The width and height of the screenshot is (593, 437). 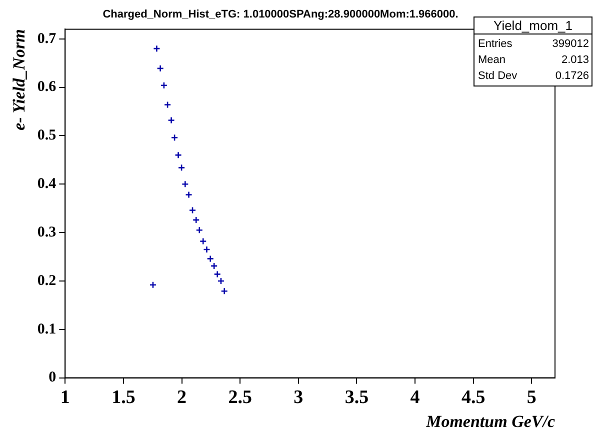 What do you see at coordinates (356, 397) in the screenshot?
I see `x-tick-label: 3.5` at bounding box center [356, 397].